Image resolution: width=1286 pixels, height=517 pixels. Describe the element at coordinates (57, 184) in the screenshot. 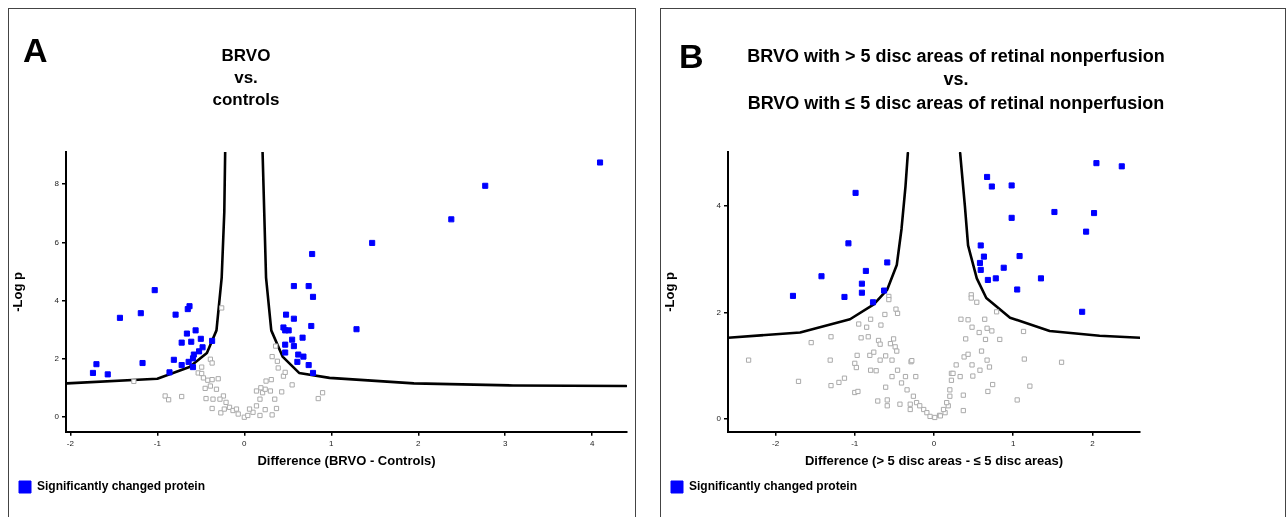

I see `y-tick-label: 8` at that location.